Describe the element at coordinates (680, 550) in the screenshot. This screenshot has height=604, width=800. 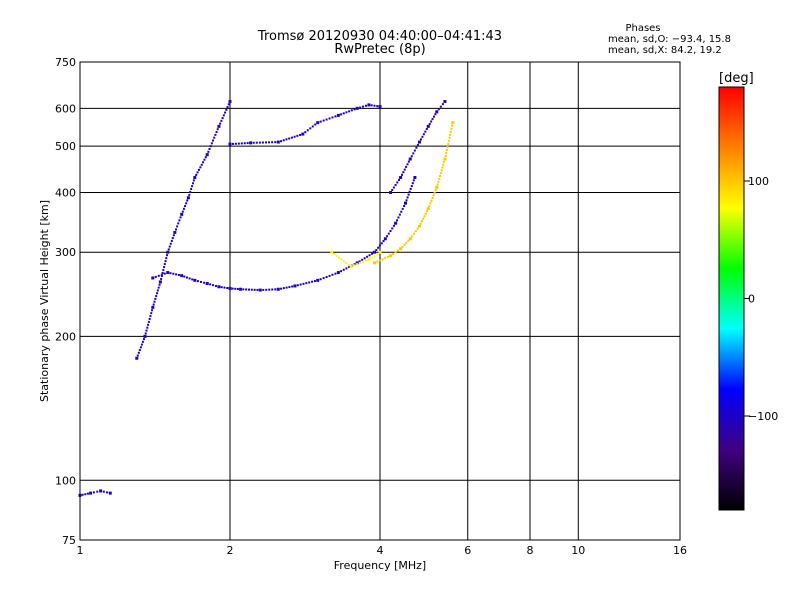
I see `x-tick-label: 16` at that location.